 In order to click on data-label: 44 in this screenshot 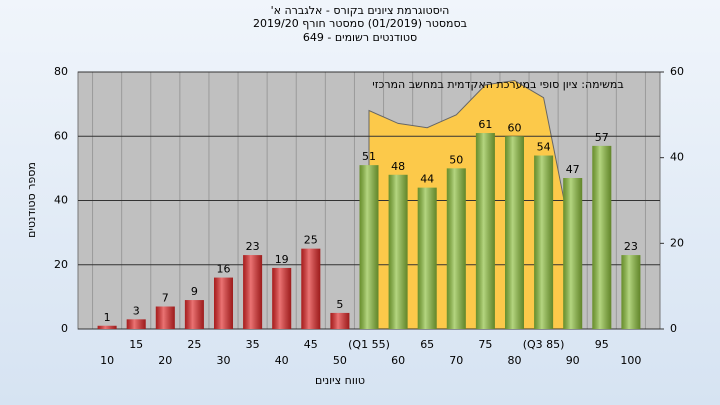, I will do `click(427, 179)`.